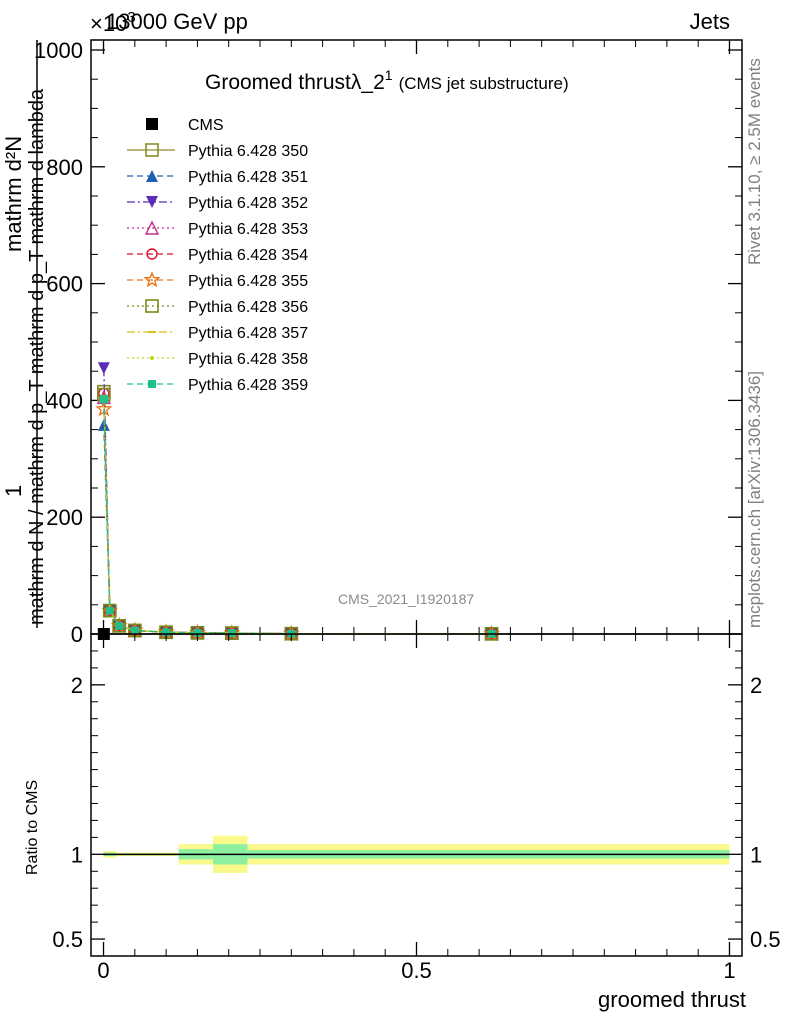 The width and height of the screenshot is (786, 1029). I want to click on legend-label: Pythia 6.428 357, so click(248, 333).